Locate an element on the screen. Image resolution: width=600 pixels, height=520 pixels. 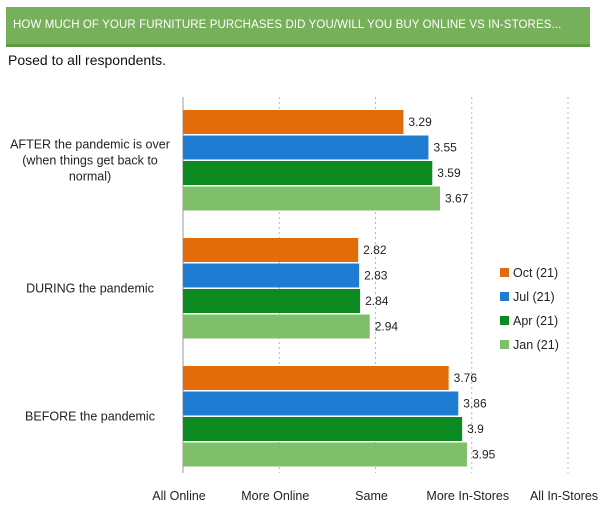
bar-value-label: 2.94 is located at coordinates (387, 327).